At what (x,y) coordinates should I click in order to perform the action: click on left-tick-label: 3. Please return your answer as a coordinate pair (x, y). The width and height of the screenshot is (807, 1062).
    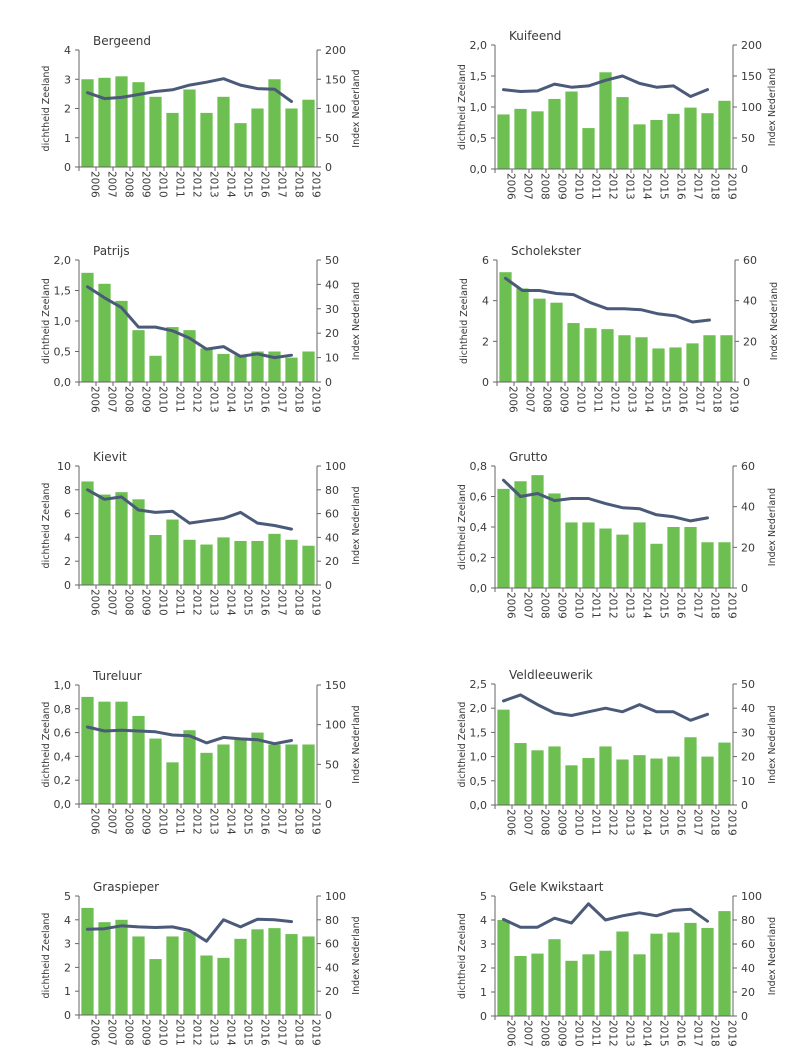
    Looking at the image, I should click on (67, 944).